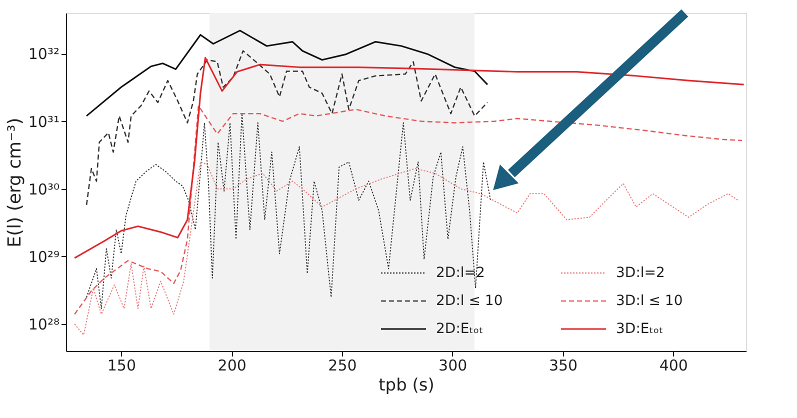  What do you see at coordinates (563, 365) in the screenshot?
I see `x-tick-label: 350` at bounding box center [563, 365].